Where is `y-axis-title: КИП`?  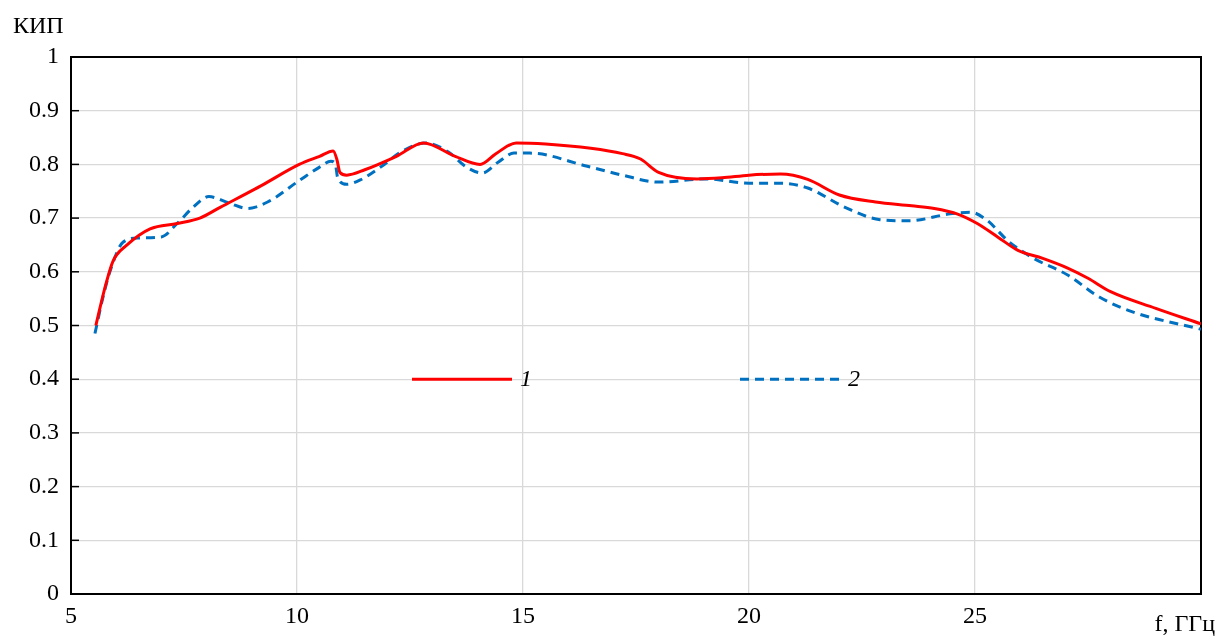
y-axis-title: КИП is located at coordinates (38, 25).